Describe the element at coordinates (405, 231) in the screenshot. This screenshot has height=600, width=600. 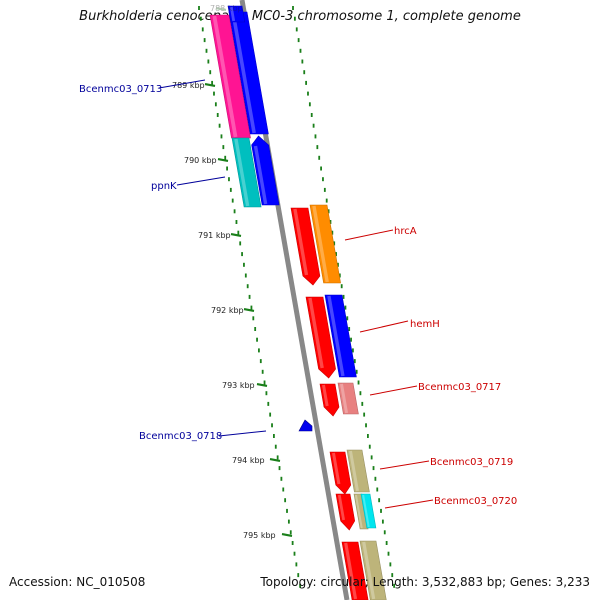
I see `gene-label-text: hrcA` at that location.